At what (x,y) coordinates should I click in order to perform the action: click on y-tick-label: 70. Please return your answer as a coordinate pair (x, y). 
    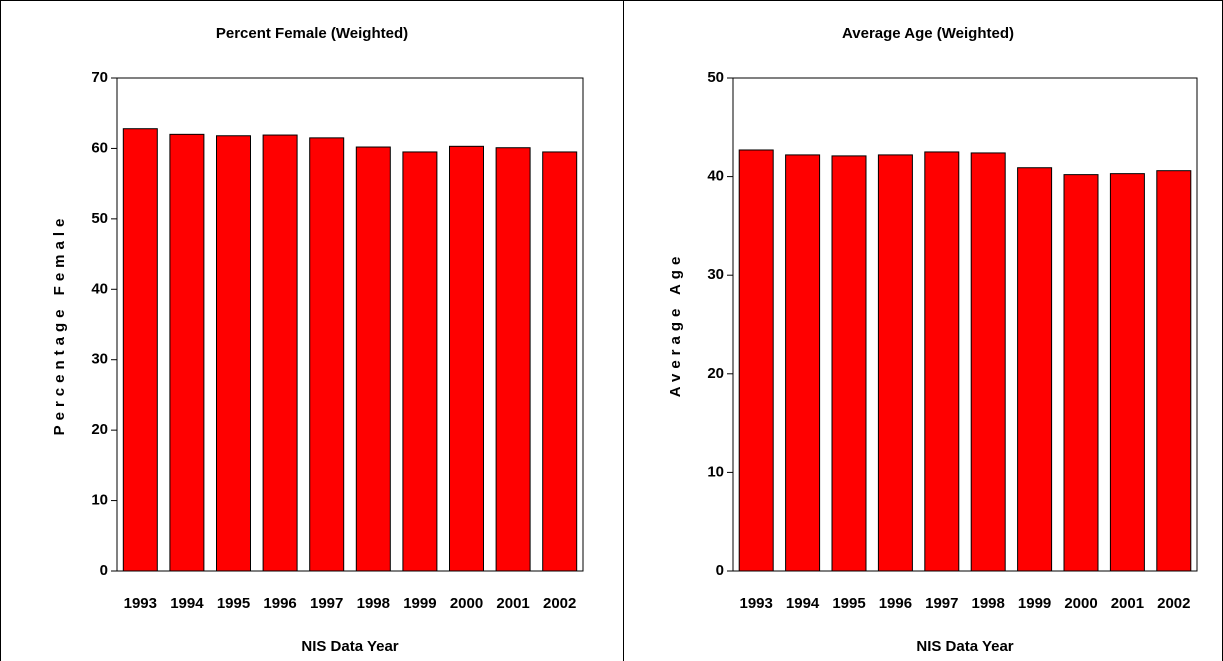
    Looking at the image, I should click on (99, 77).